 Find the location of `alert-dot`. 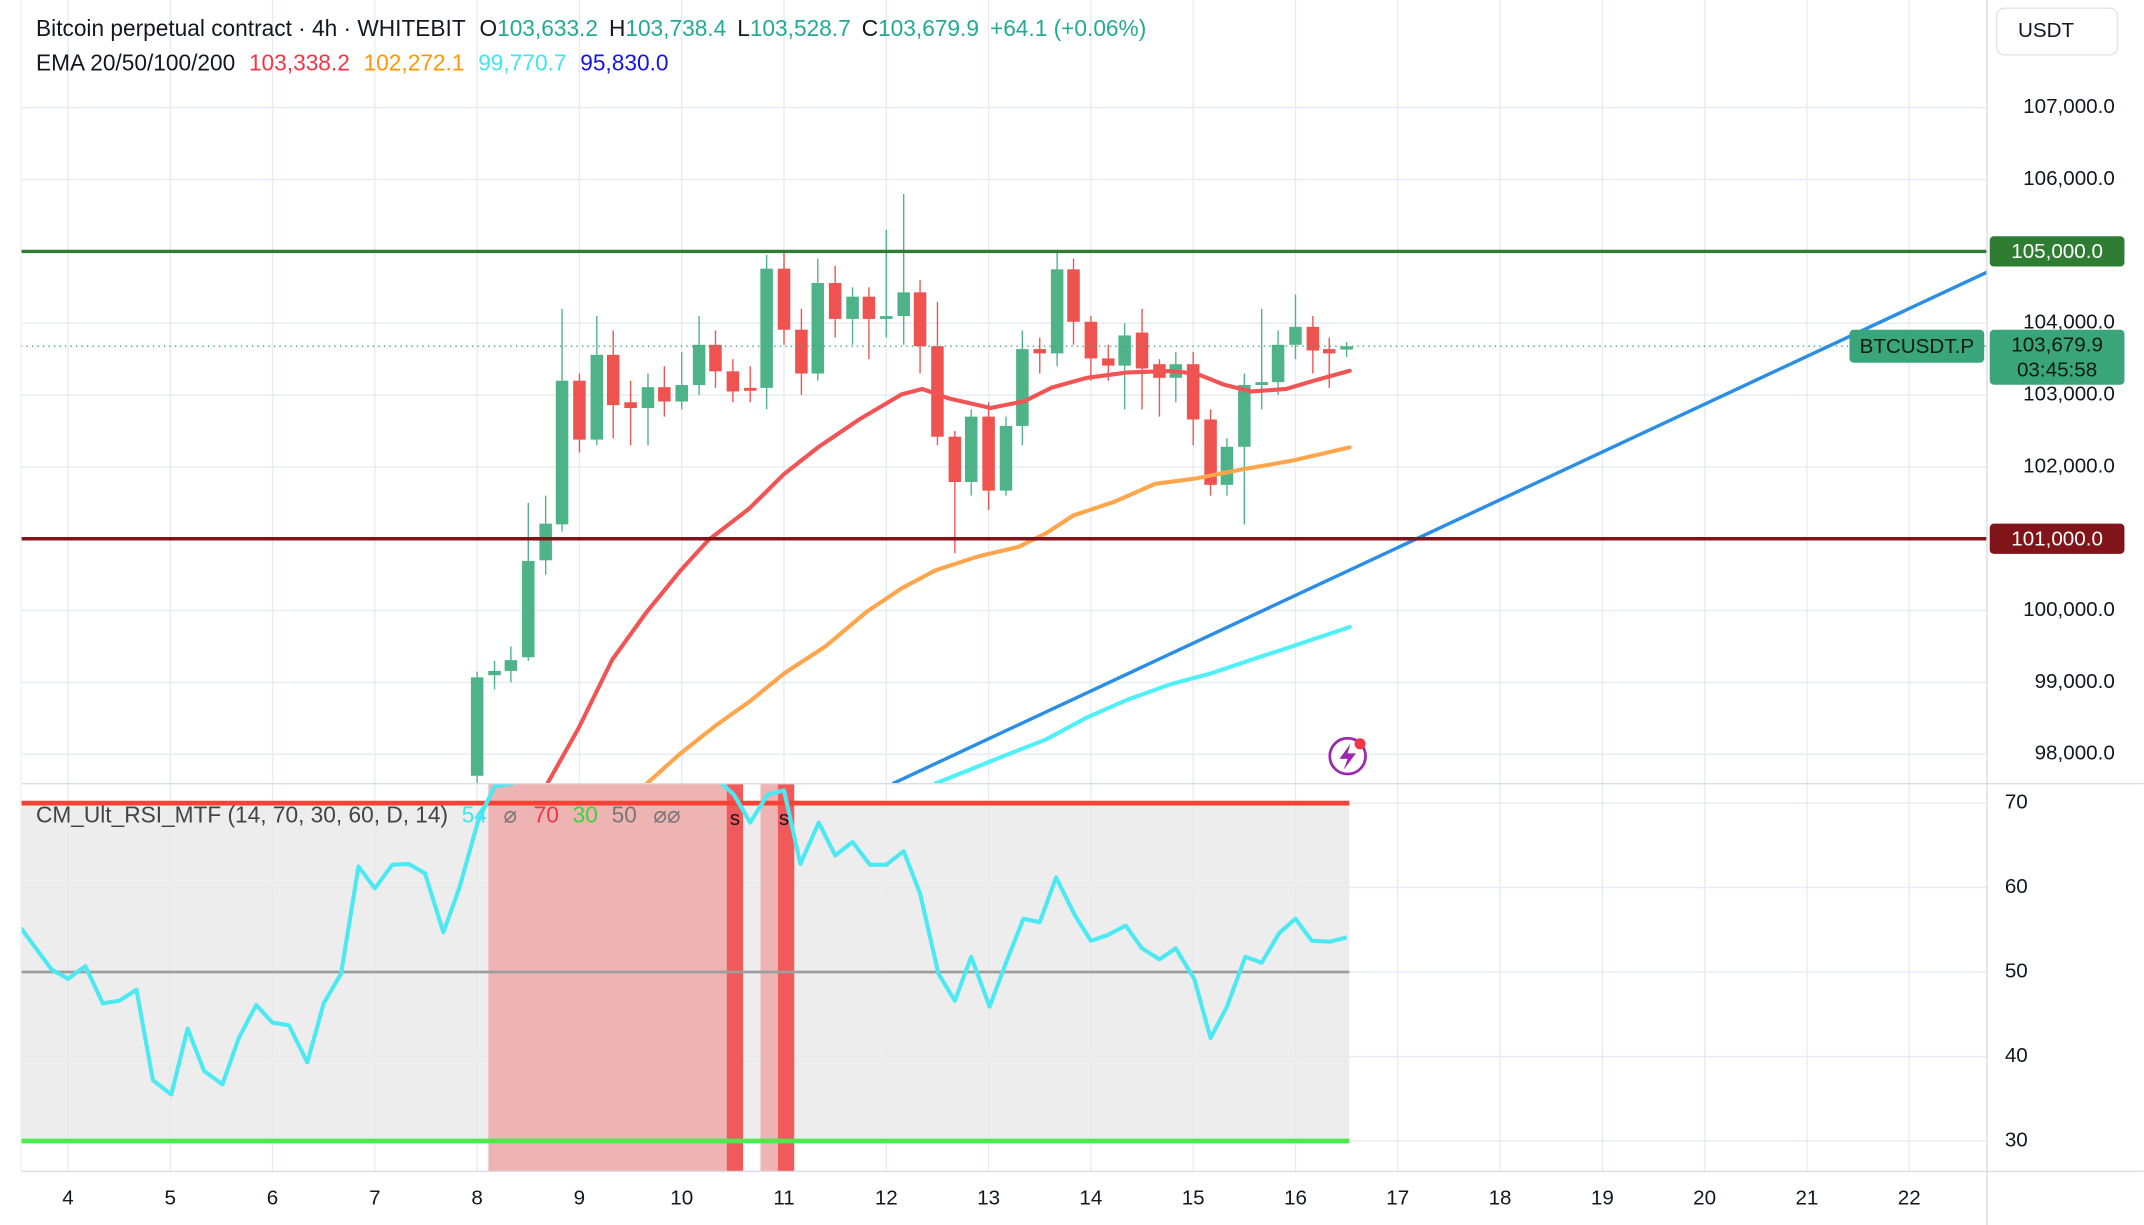

alert-dot is located at coordinates (1360, 744).